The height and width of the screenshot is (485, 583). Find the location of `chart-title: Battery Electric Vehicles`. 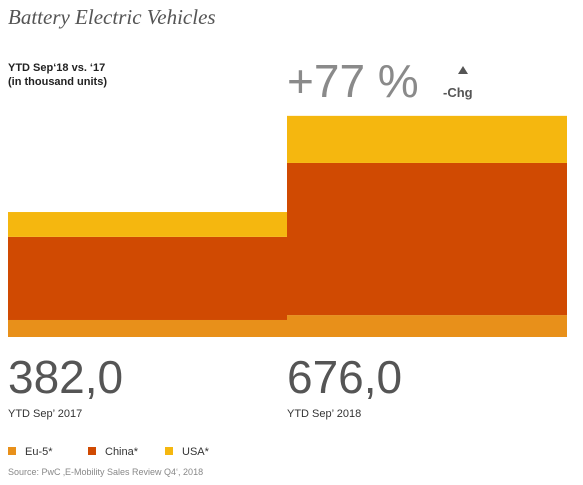

chart-title: Battery Electric Vehicles is located at coordinates (112, 17).